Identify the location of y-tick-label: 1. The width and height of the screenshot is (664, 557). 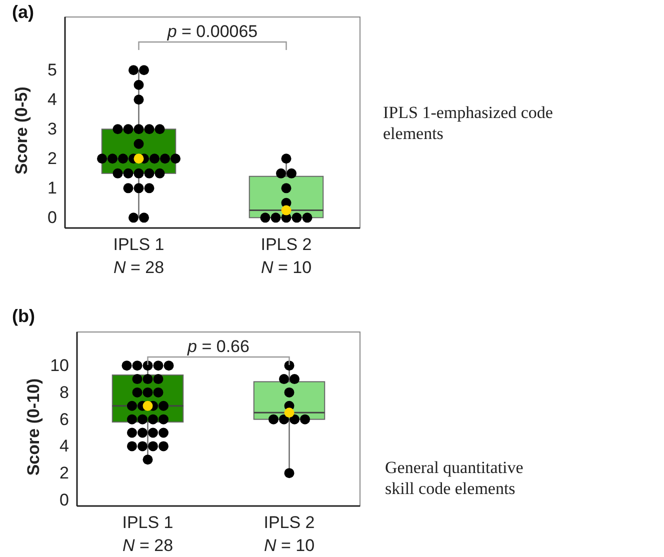
(52, 188).